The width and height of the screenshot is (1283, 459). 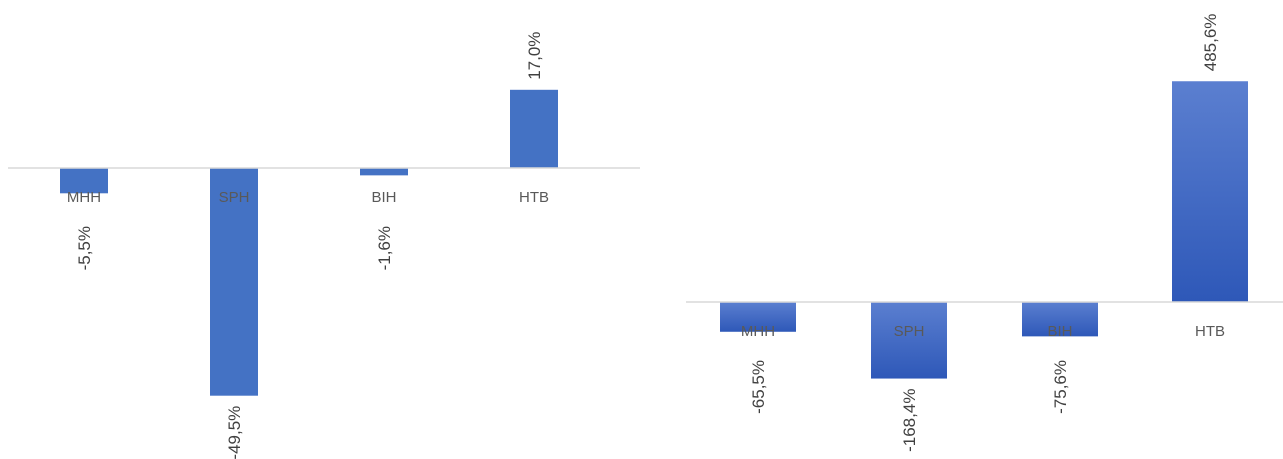 What do you see at coordinates (909, 420) in the screenshot?
I see `data-label: -168,4%` at bounding box center [909, 420].